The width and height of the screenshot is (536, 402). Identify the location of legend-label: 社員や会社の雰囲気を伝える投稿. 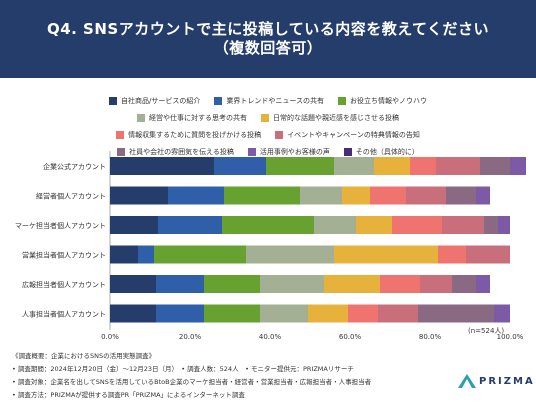
(181, 151).